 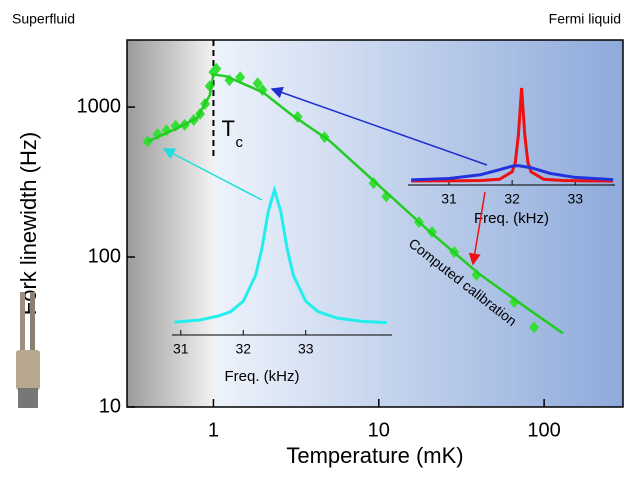 What do you see at coordinates (43, 19) in the screenshot?
I see `region-label: Superfluid` at bounding box center [43, 19].